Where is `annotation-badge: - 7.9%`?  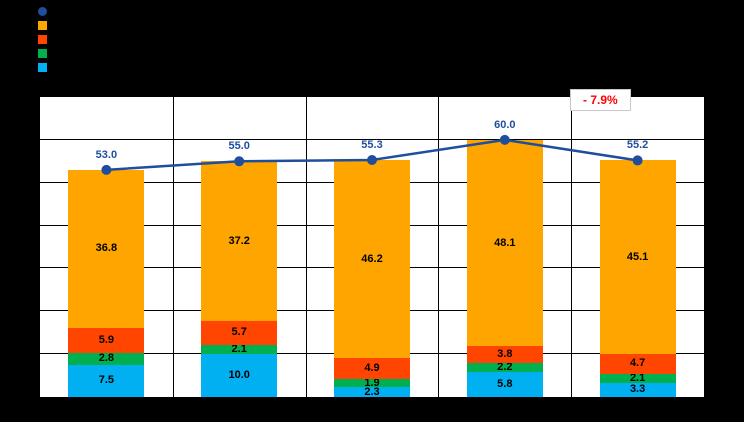
annotation-badge: - 7.9% is located at coordinates (600, 100).